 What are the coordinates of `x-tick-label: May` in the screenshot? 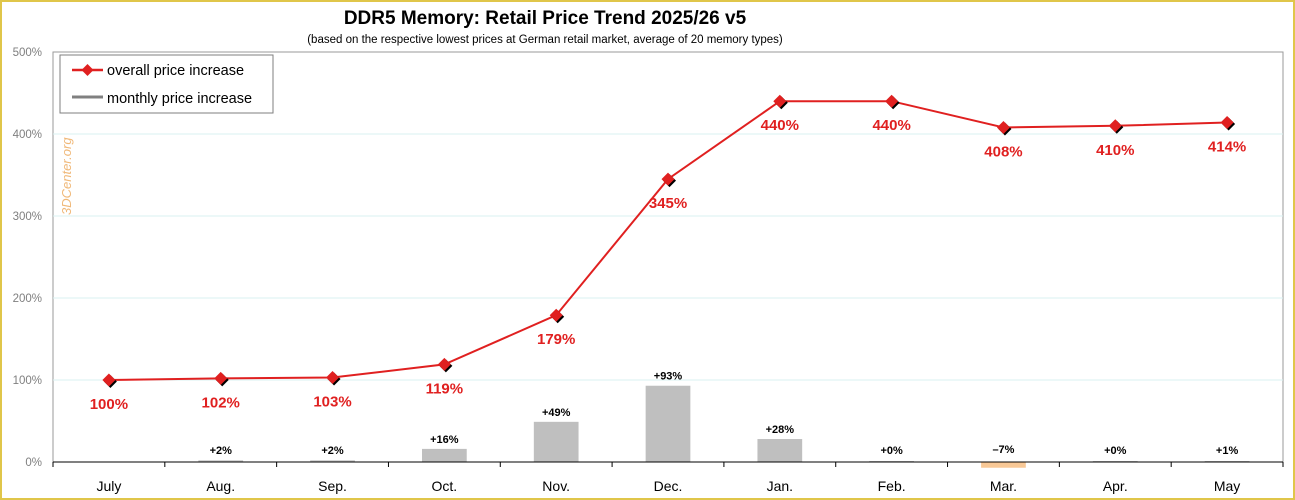 It's located at (1227, 486).